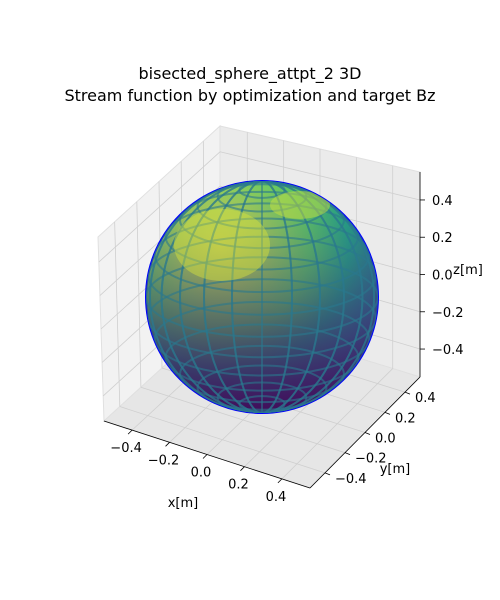  What do you see at coordinates (201, 473) in the screenshot?
I see `x-tick-label: 0.0` at bounding box center [201, 473].